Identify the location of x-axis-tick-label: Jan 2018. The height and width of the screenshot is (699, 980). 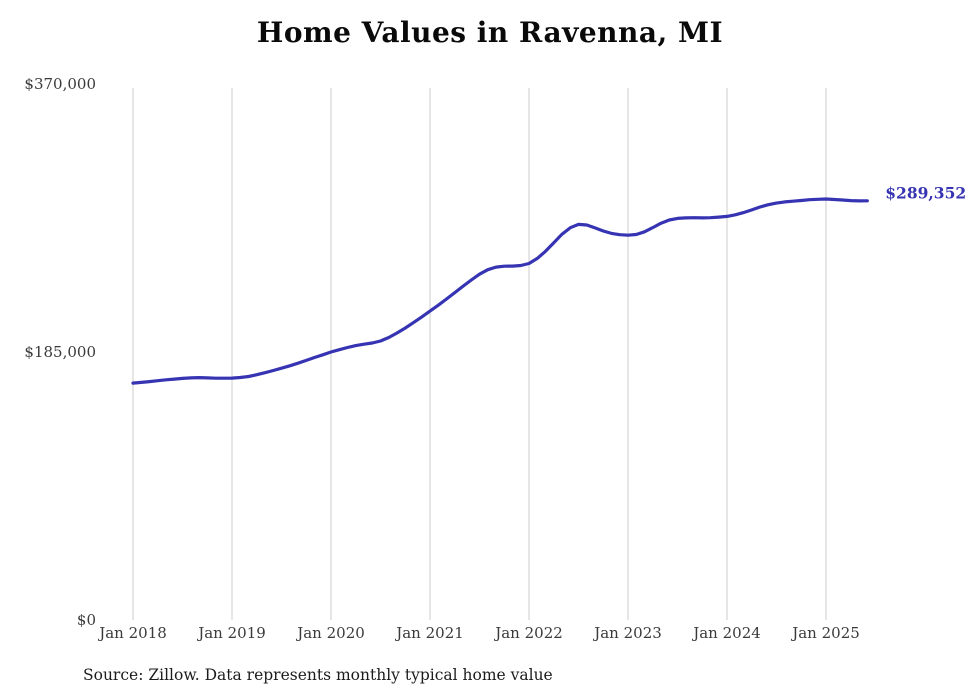
(133, 633).